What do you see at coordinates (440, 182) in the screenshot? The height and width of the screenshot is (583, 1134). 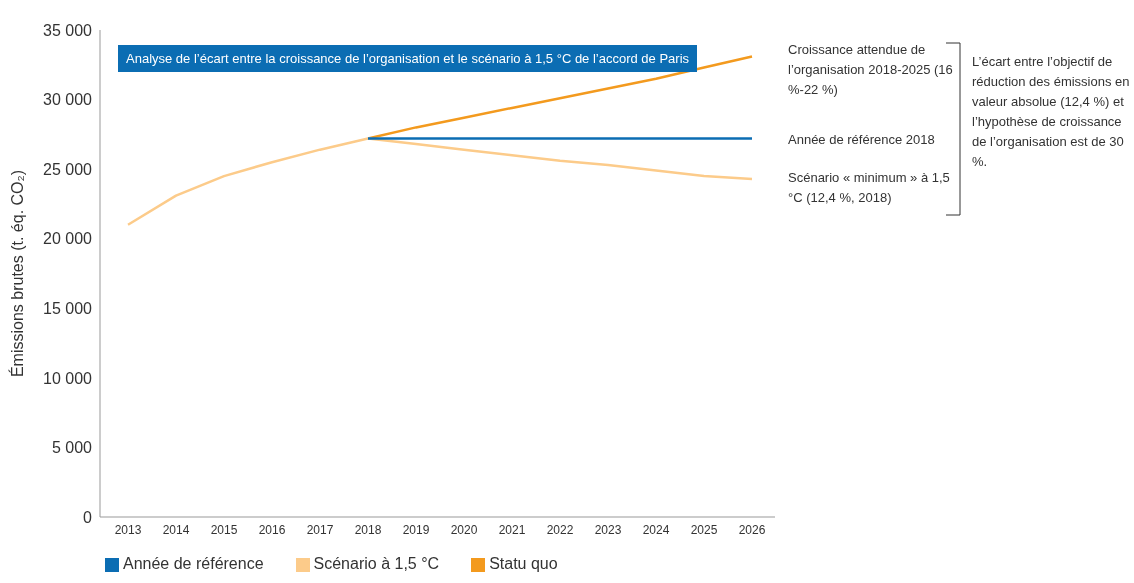 I see `line-series` at bounding box center [440, 182].